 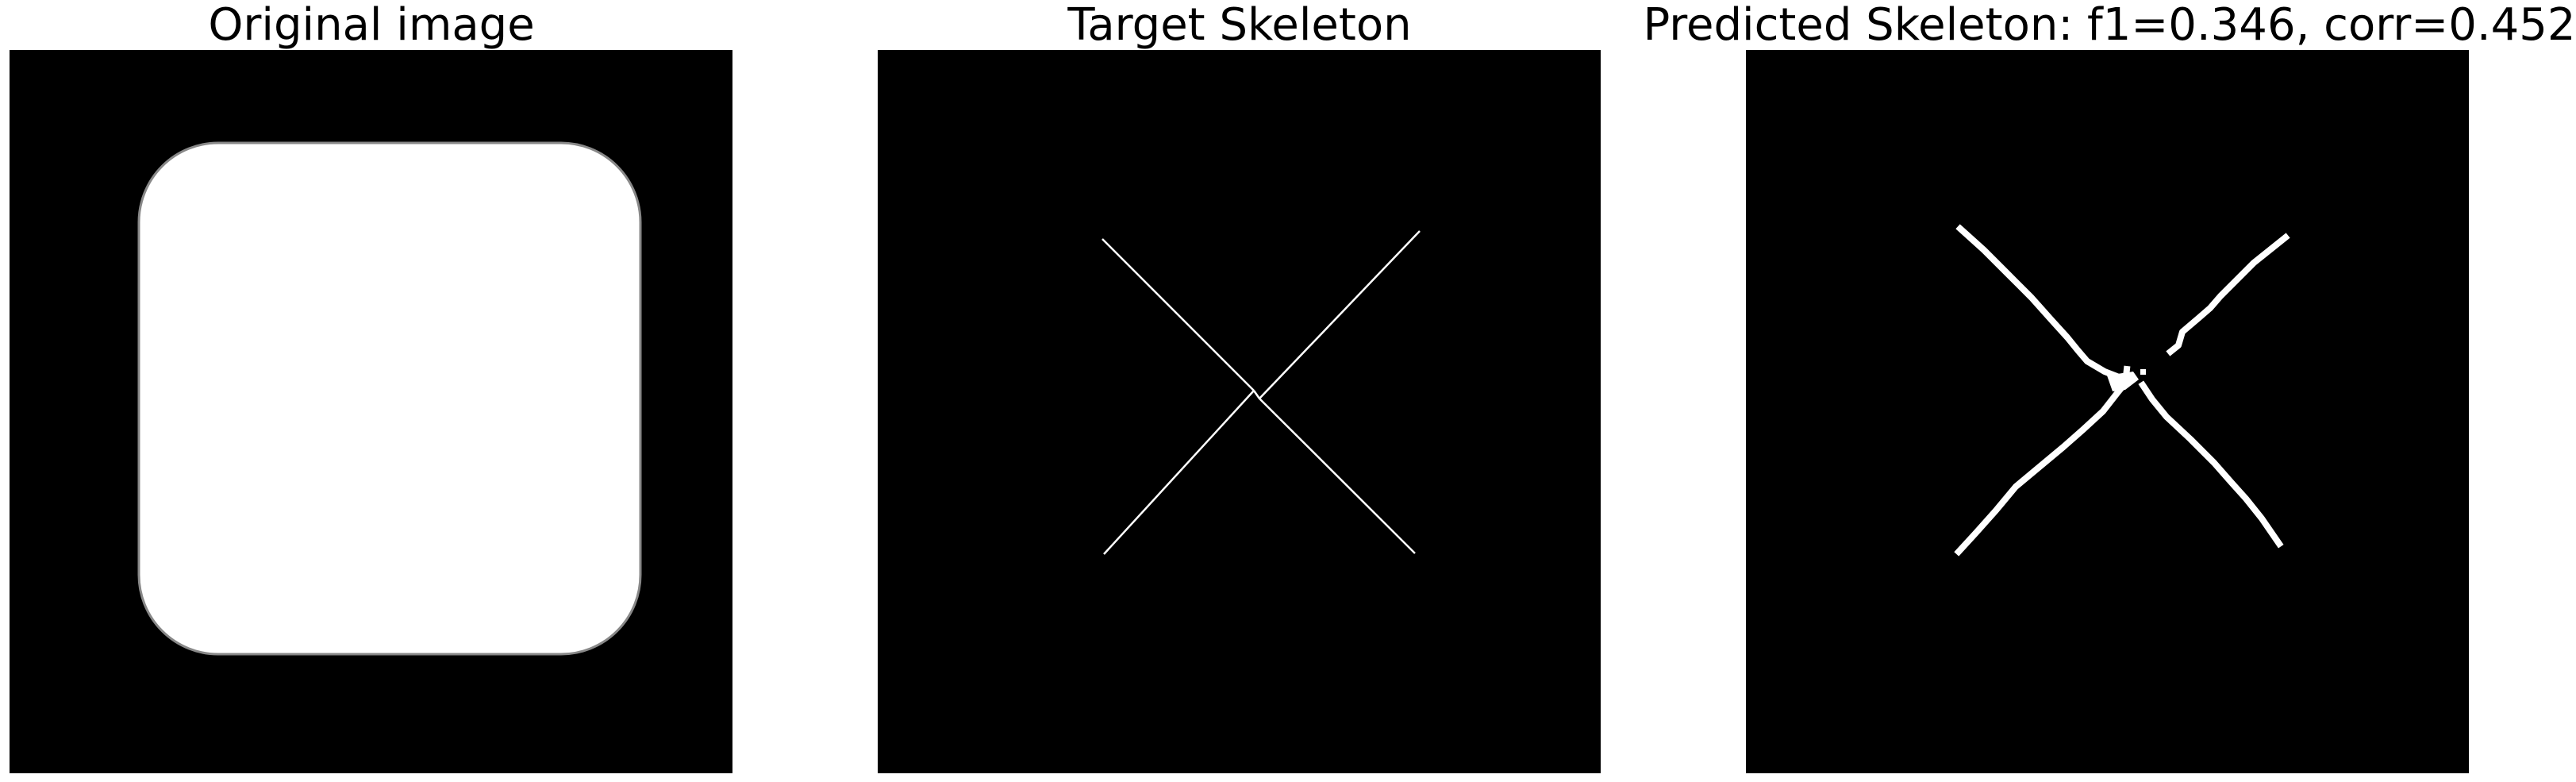 What do you see at coordinates (2123, 381) in the screenshot?
I see `predicted-junction-blob` at bounding box center [2123, 381].